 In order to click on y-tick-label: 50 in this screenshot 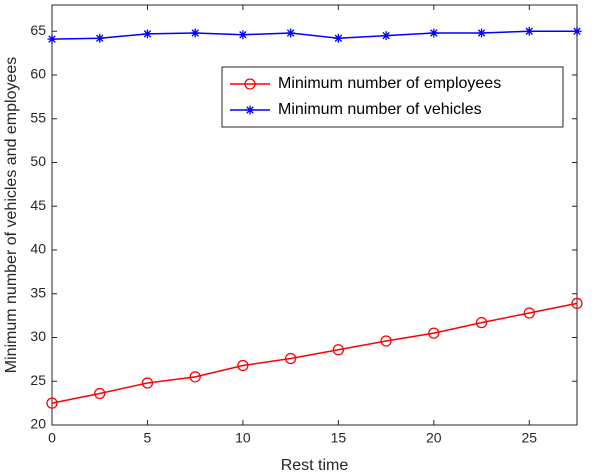, I will do `click(38, 161)`.